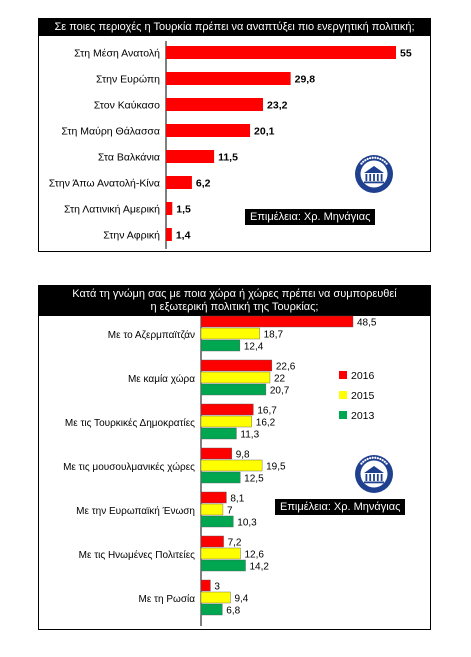 This screenshot has width=471, height=657. What do you see at coordinates (266, 423) in the screenshot?
I see `data-label: 16,2` at bounding box center [266, 423].